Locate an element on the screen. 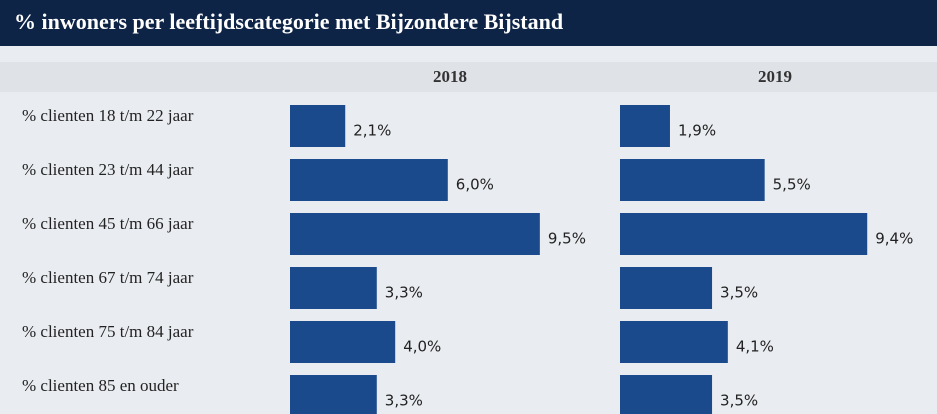 The width and height of the screenshot is (937, 414). title-bar is located at coordinates (468, 23).